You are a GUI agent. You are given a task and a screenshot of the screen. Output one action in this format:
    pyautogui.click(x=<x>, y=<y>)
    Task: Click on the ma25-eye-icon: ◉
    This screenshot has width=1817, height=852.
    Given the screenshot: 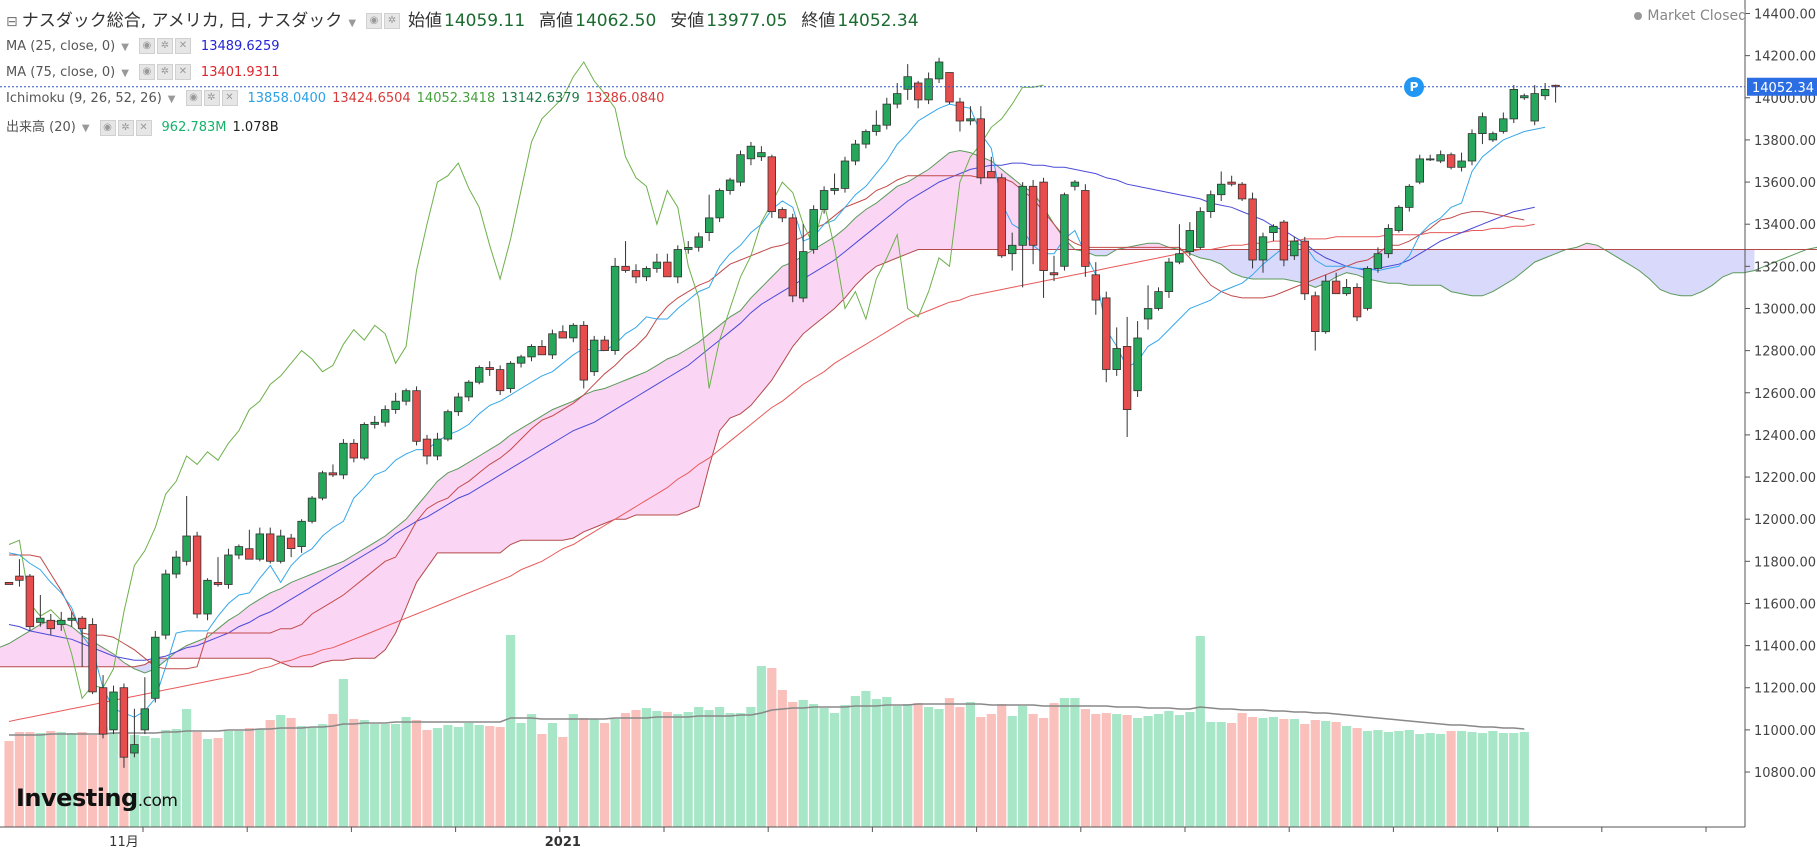 What is the action you would take?
    pyautogui.click(x=146, y=46)
    